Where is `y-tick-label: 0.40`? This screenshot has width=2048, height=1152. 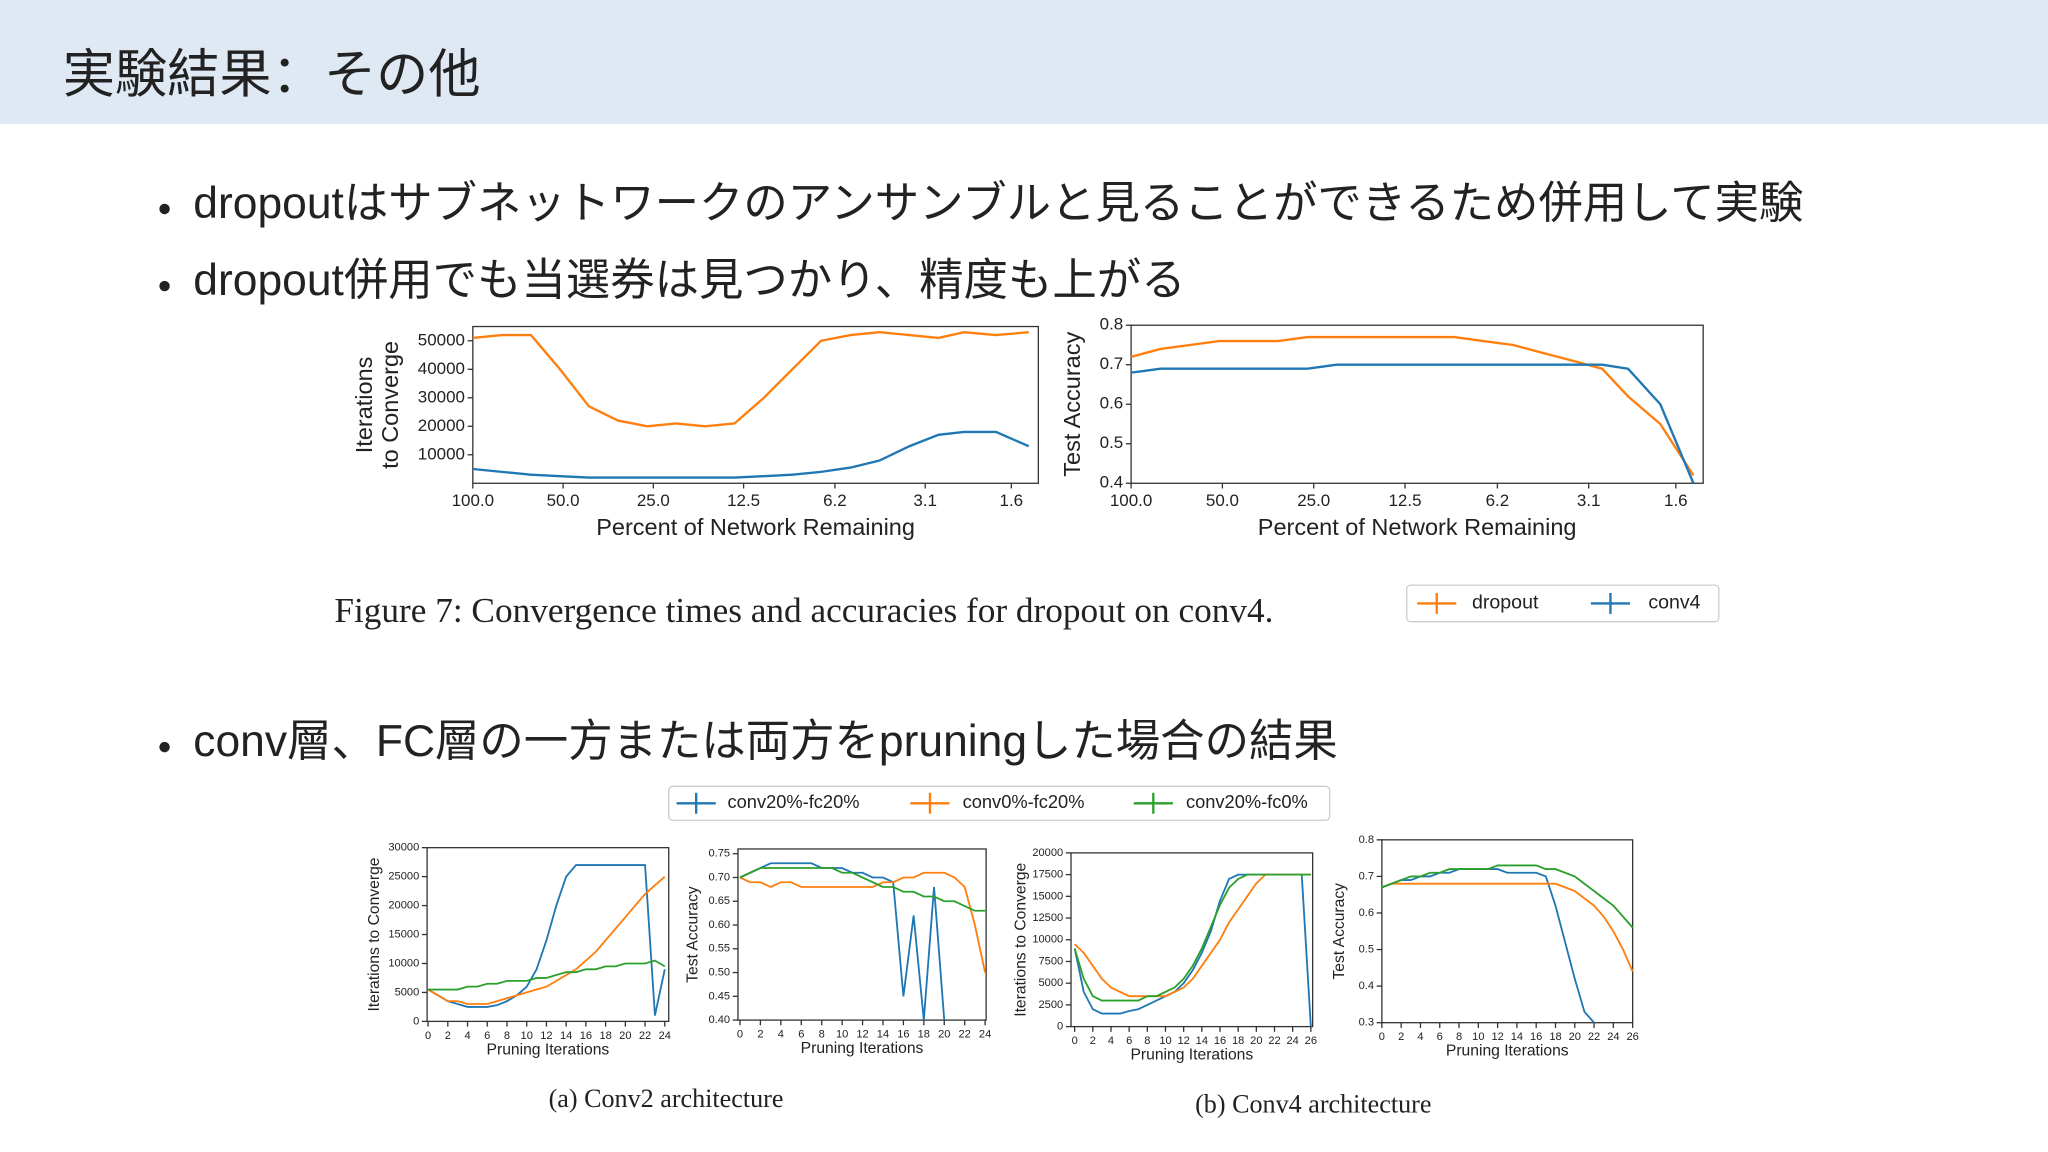
y-tick-label: 0.40 is located at coordinates (720, 1020).